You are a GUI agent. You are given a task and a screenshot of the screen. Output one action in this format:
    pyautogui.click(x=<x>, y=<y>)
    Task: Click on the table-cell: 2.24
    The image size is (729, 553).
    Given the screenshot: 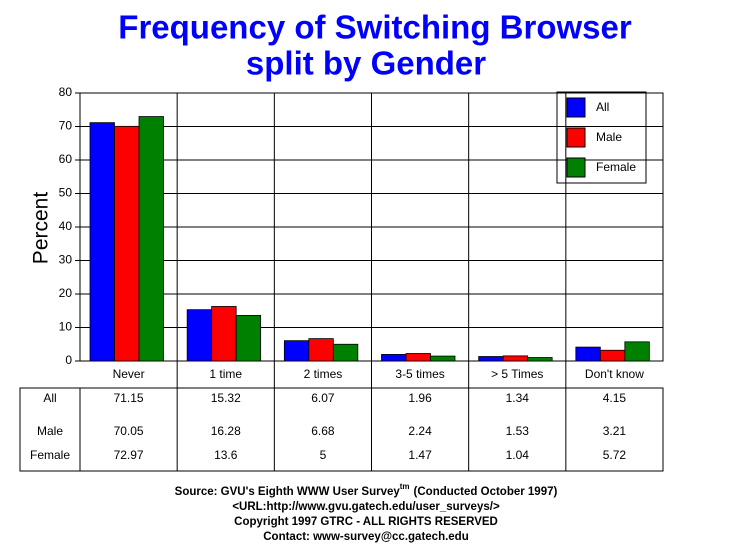 What is the action you would take?
    pyautogui.click(x=420, y=431)
    